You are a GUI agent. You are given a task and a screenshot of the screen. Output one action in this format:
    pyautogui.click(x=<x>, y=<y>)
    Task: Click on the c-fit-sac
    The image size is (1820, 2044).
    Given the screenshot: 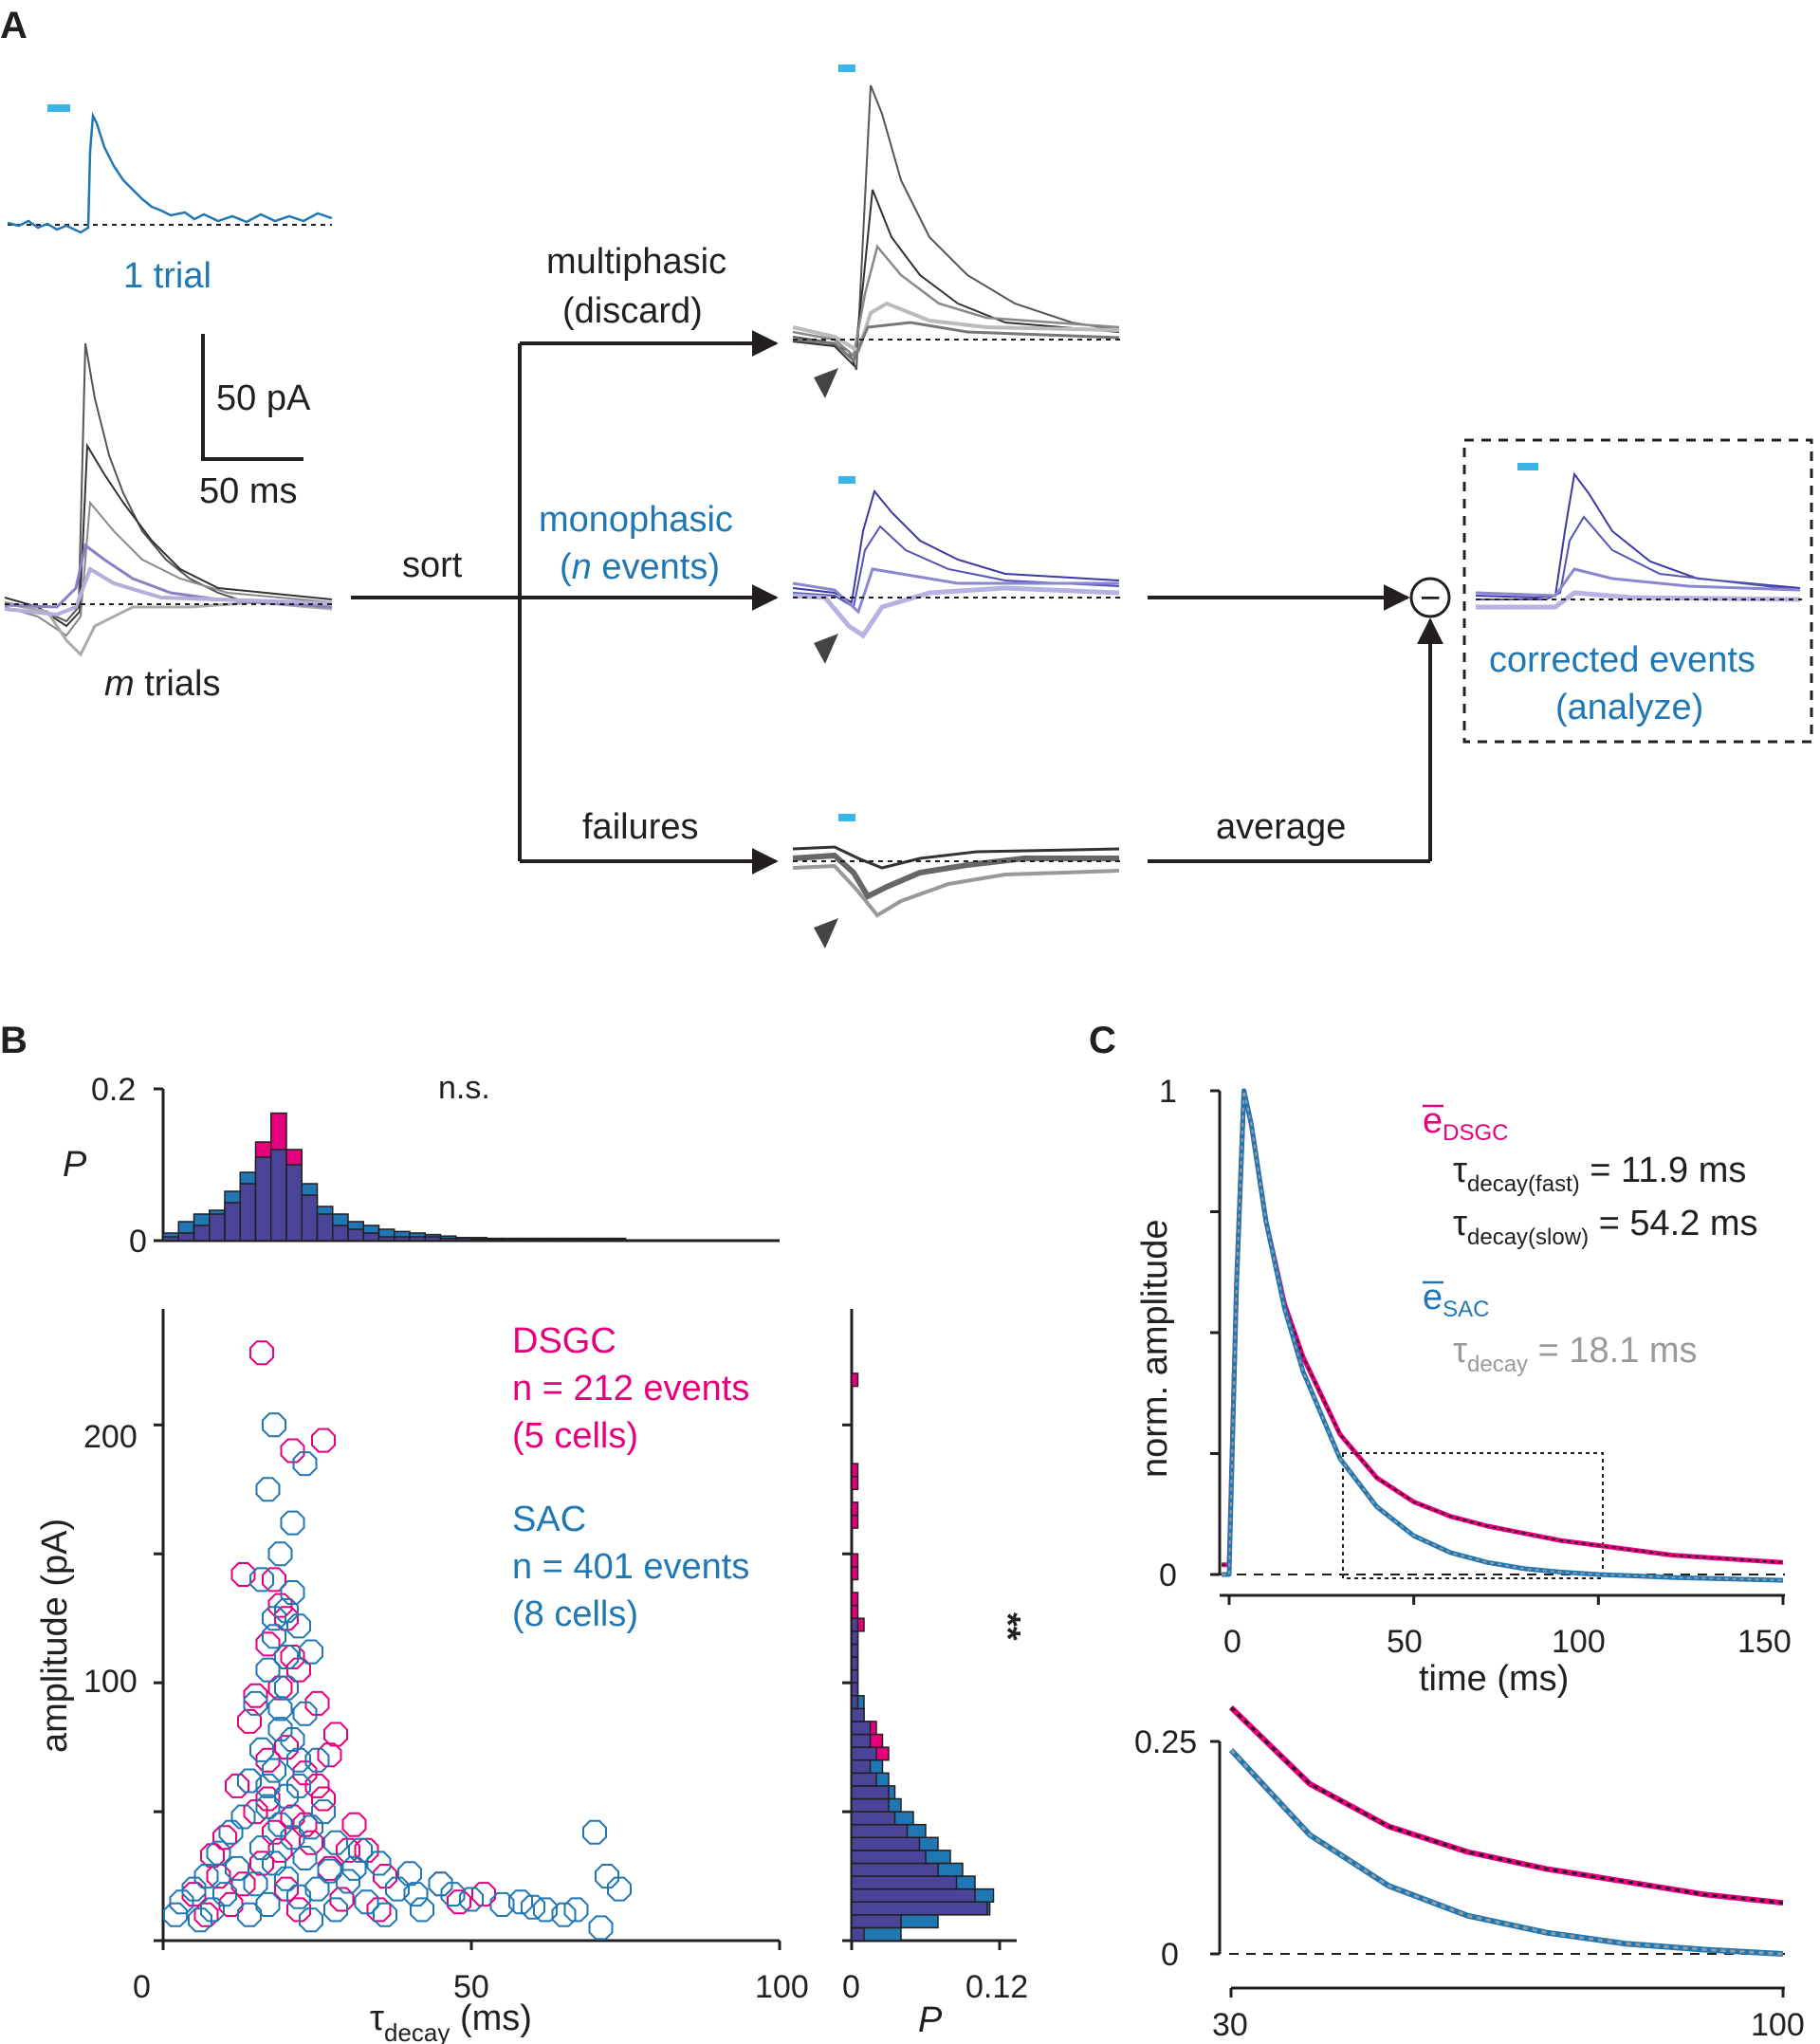 What is the action you would take?
    pyautogui.click(x=1503, y=1336)
    